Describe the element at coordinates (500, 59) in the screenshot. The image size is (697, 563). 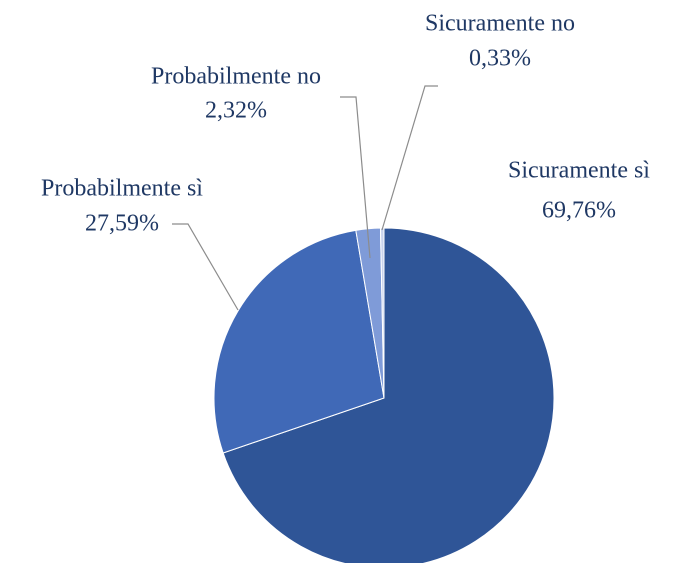
I see `slice-value: 0,33%` at that location.